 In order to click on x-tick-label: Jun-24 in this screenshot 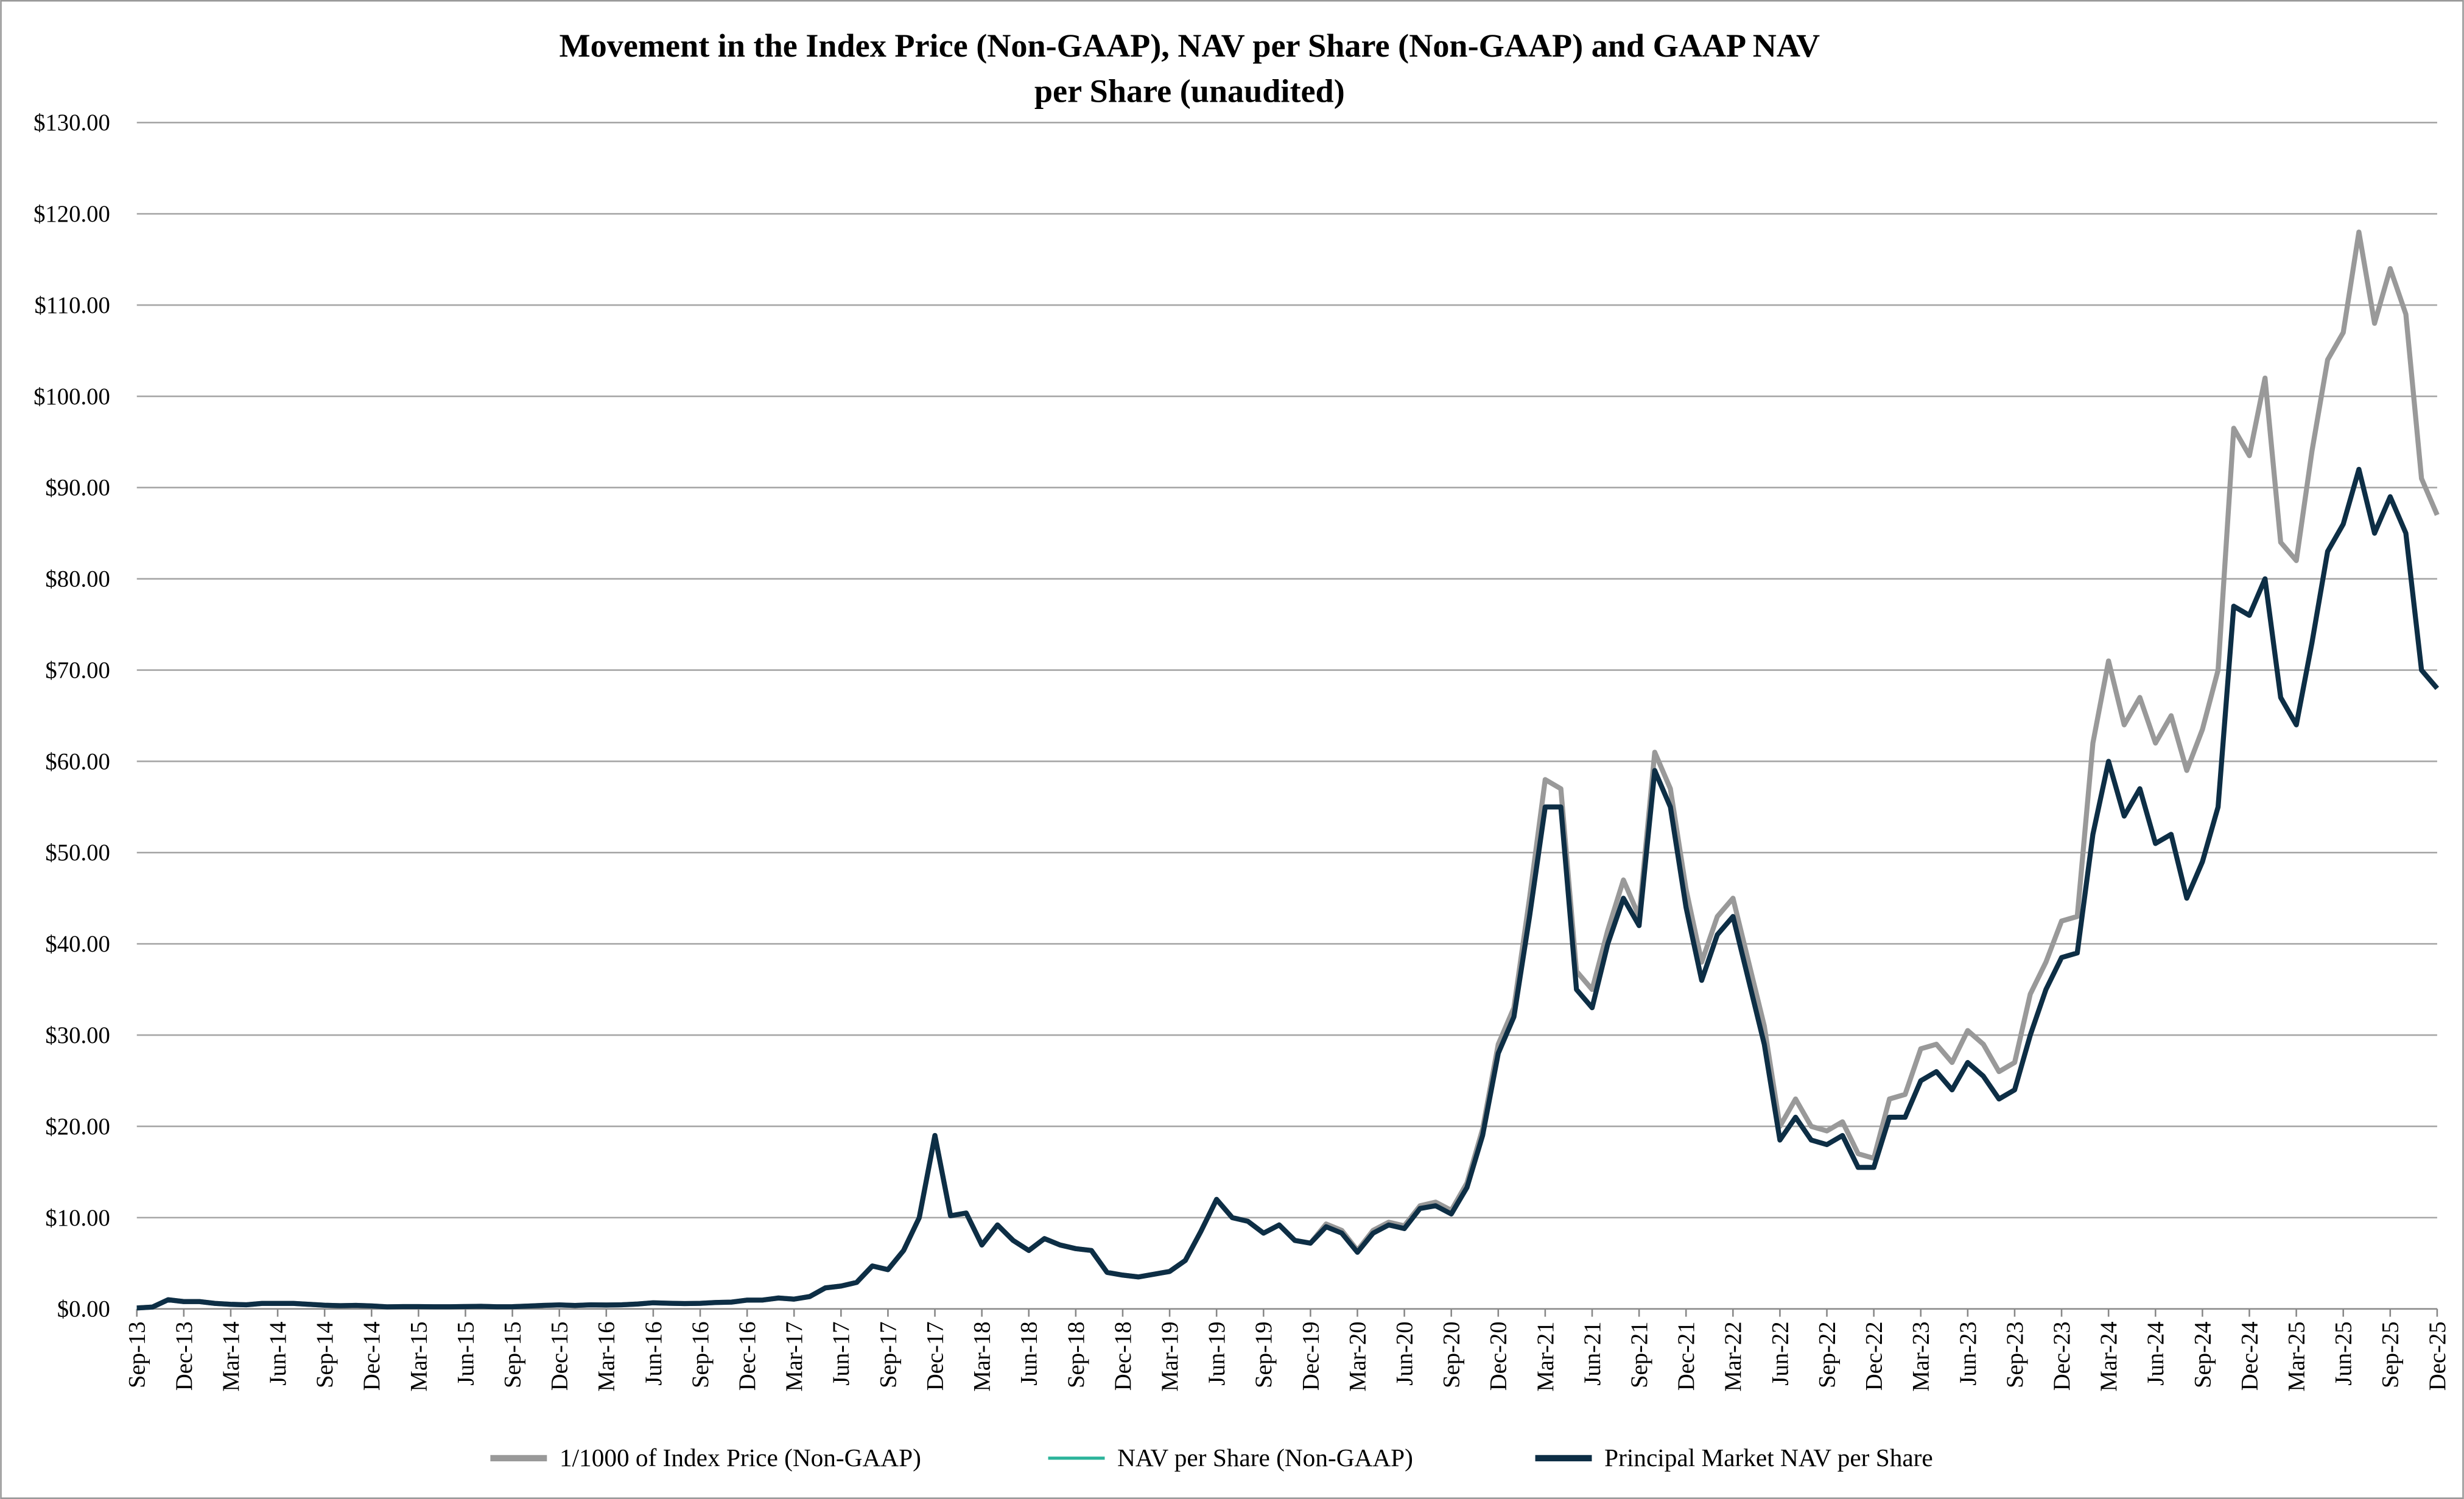, I will do `click(2156, 1353)`.